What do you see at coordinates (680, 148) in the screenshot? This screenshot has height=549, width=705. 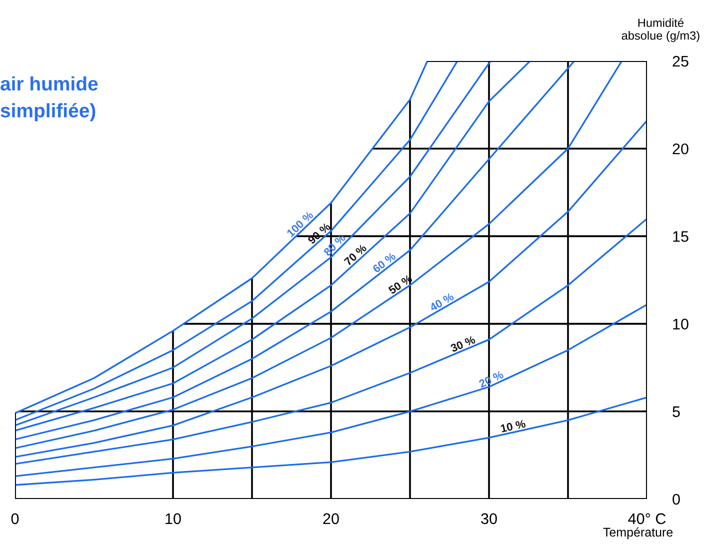 I see `y-tick-label: 20` at bounding box center [680, 148].